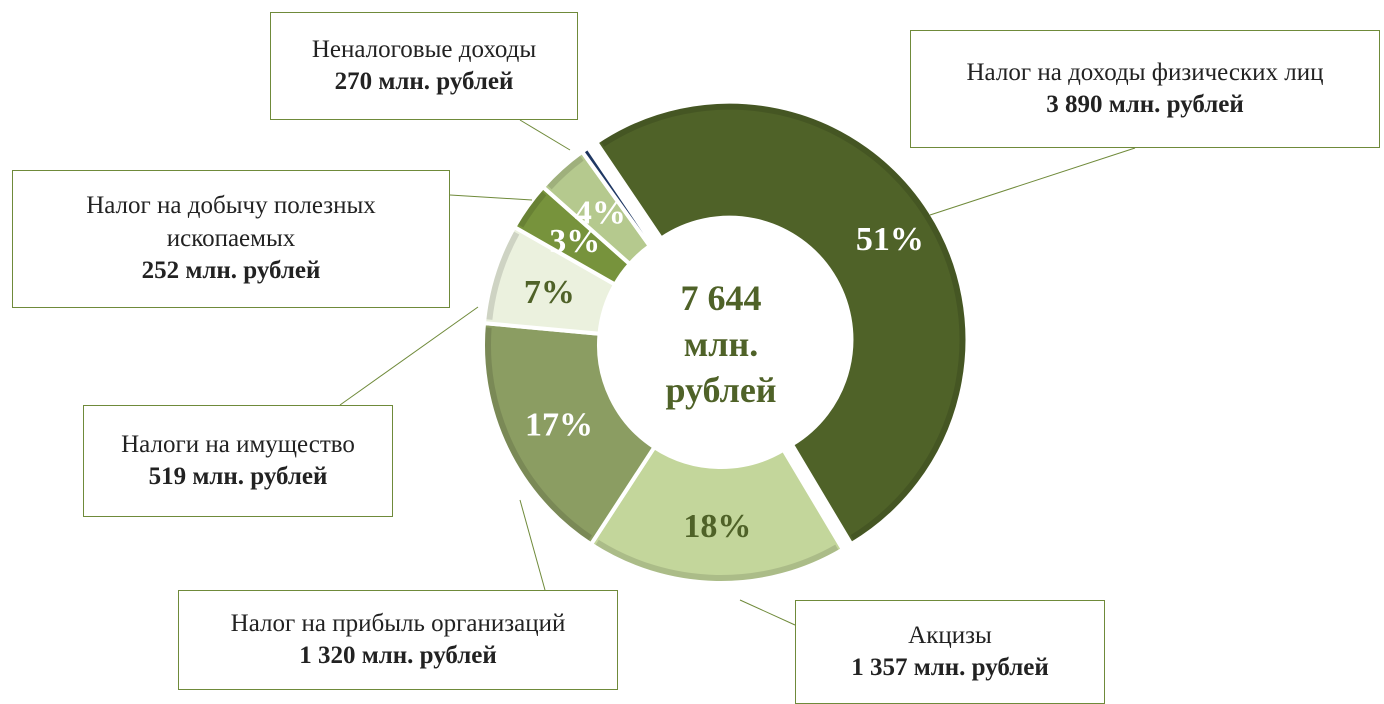 This screenshot has height=704, width=1384. What do you see at coordinates (424, 49) in the screenshot?
I see `category-label: Неналоговые доходы` at bounding box center [424, 49].